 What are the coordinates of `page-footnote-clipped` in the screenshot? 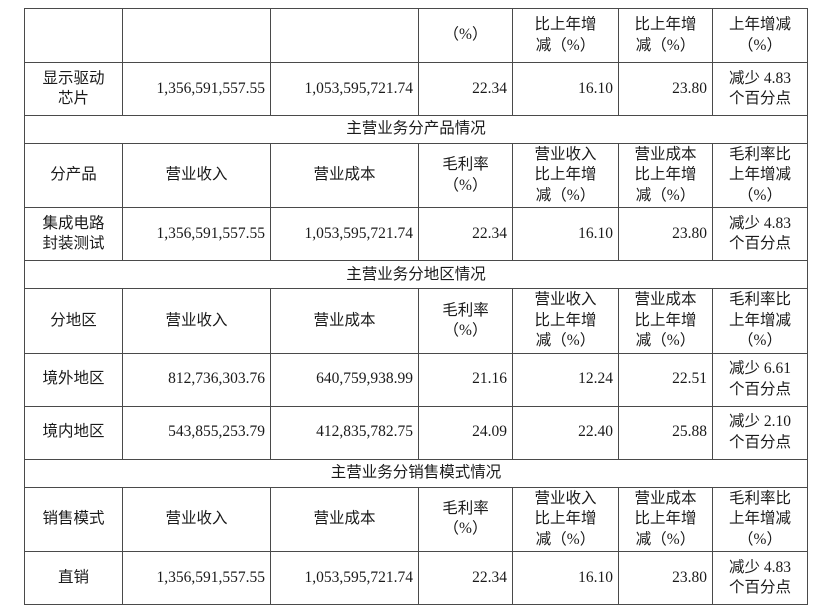 It's located at (430, 599).